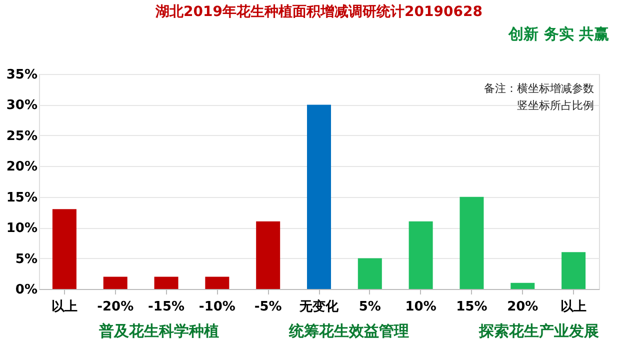 The height and width of the screenshot is (360, 640). I want to click on x-tick-label: -10%, so click(217, 307).